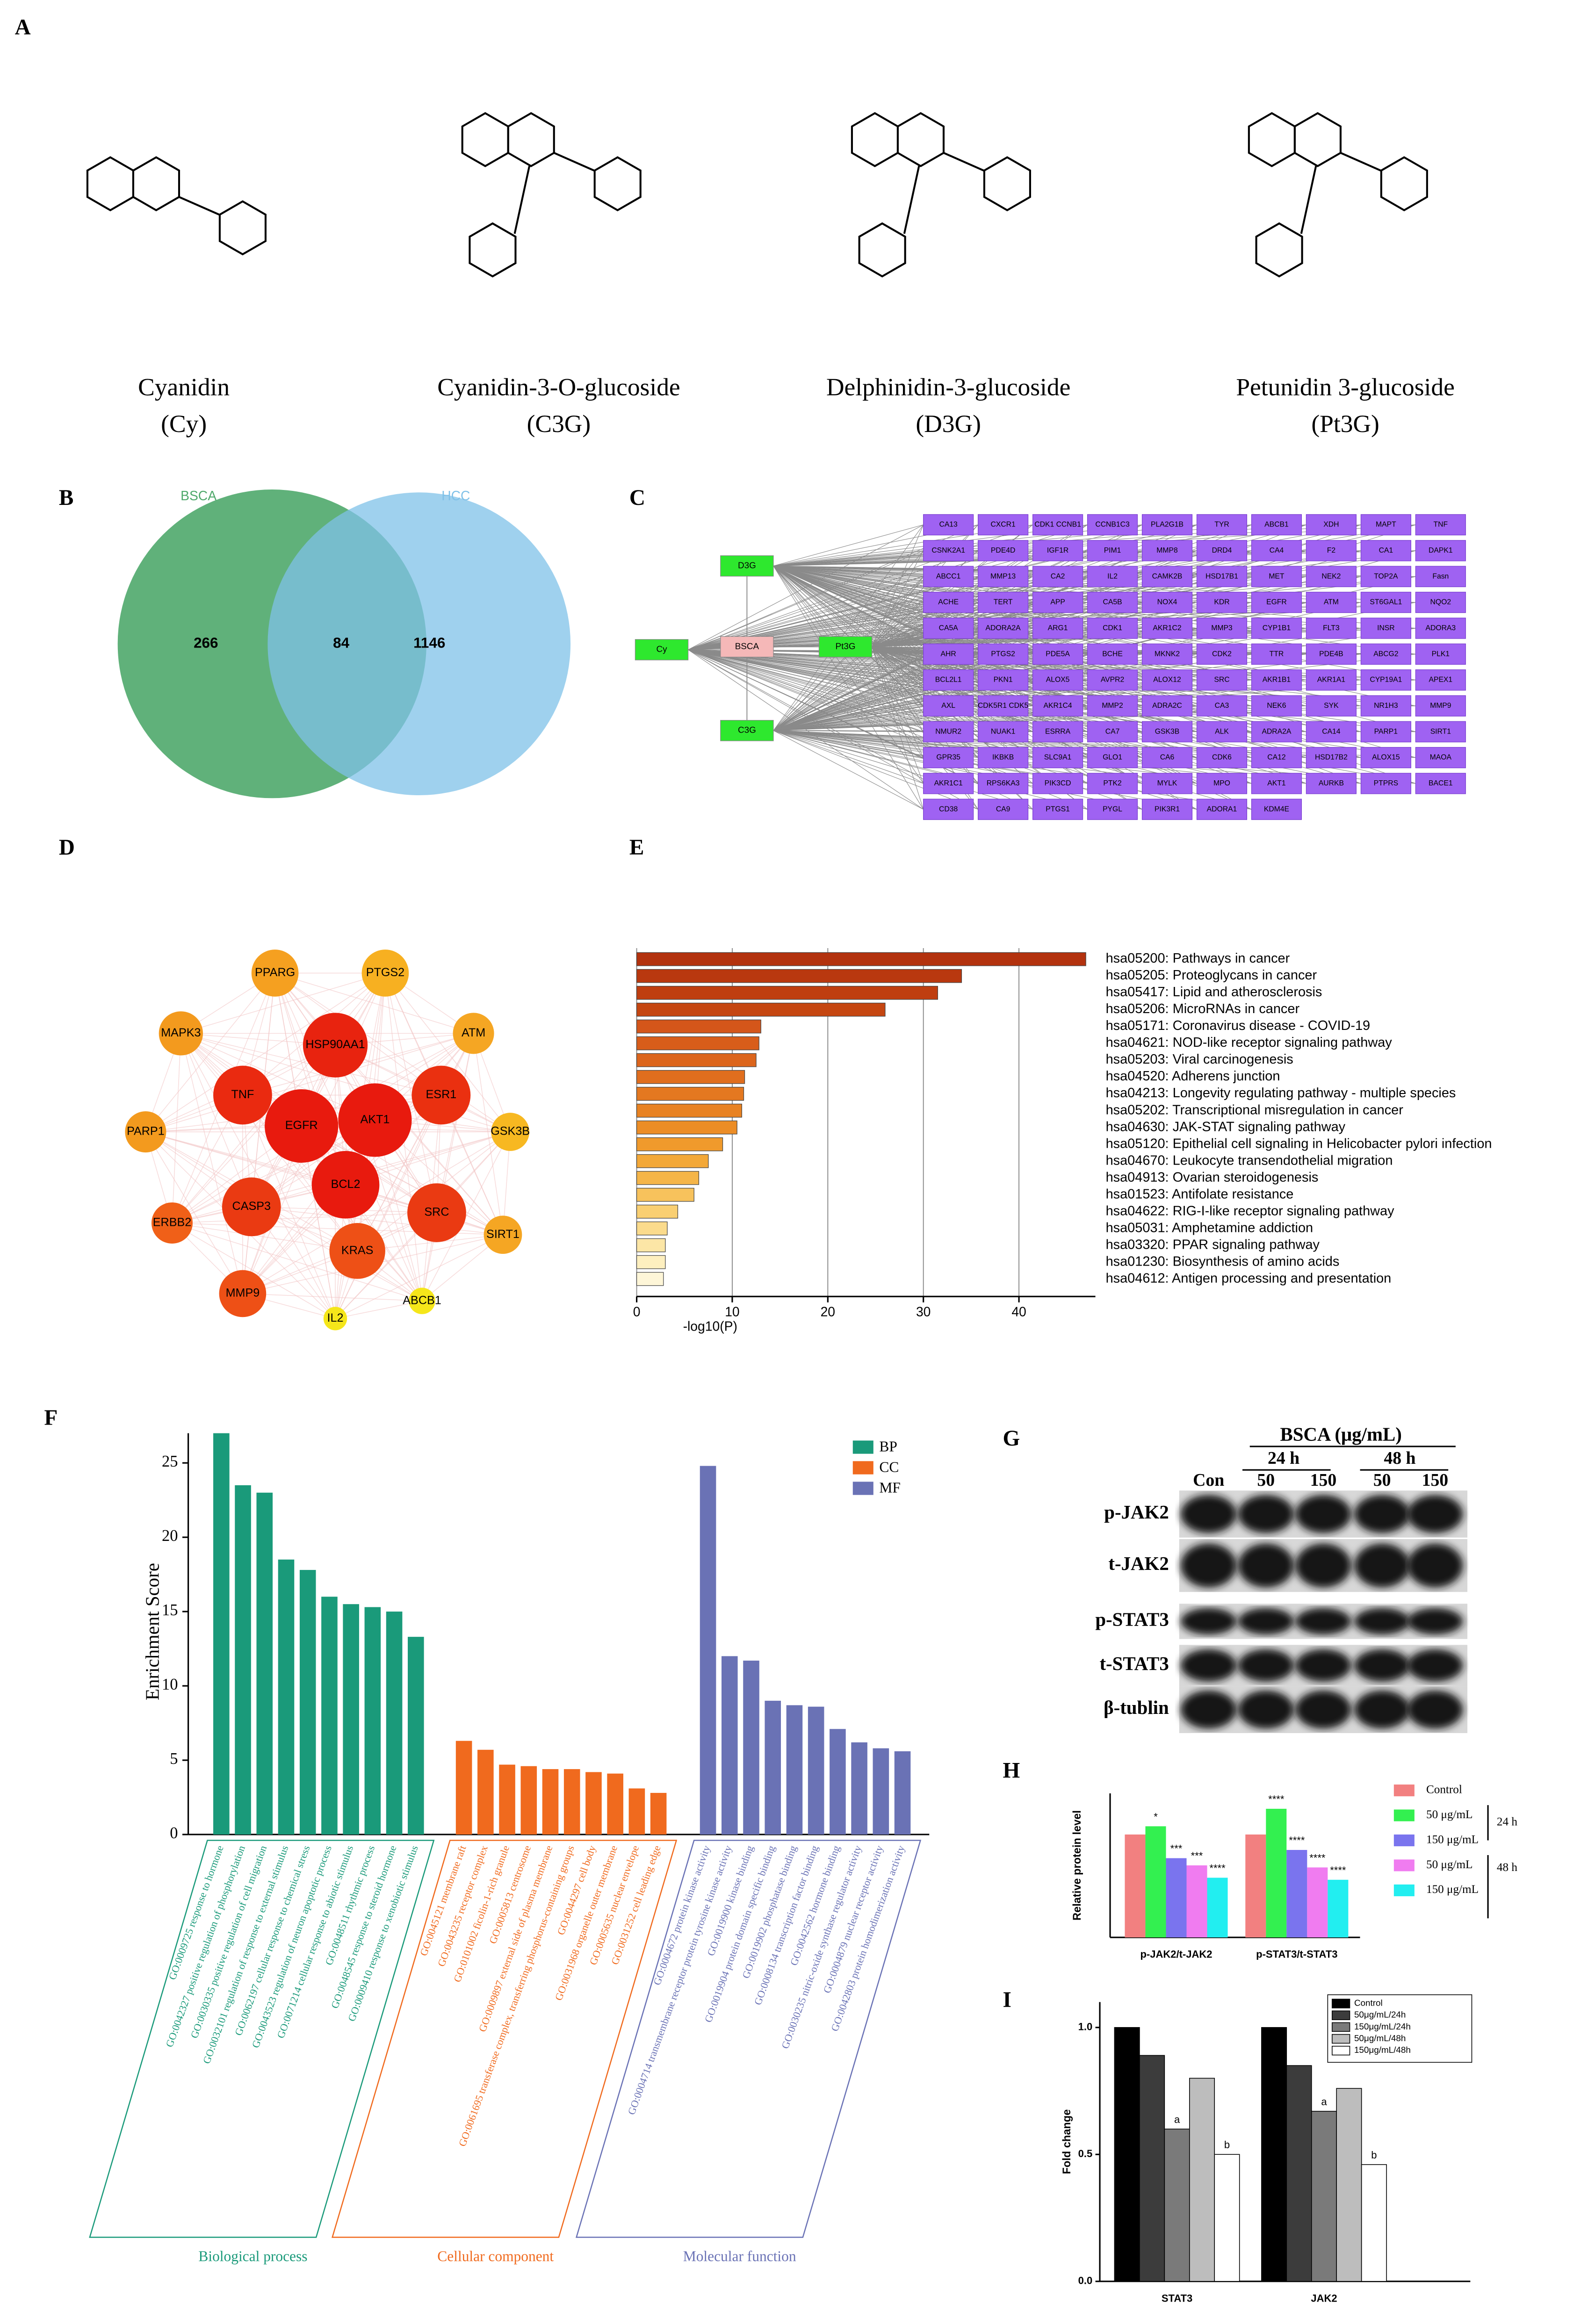 The height and width of the screenshot is (2324, 1588). What do you see at coordinates (1338, 1870) in the screenshot?
I see `value-label: ****` at bounding box center [1338, 1870].